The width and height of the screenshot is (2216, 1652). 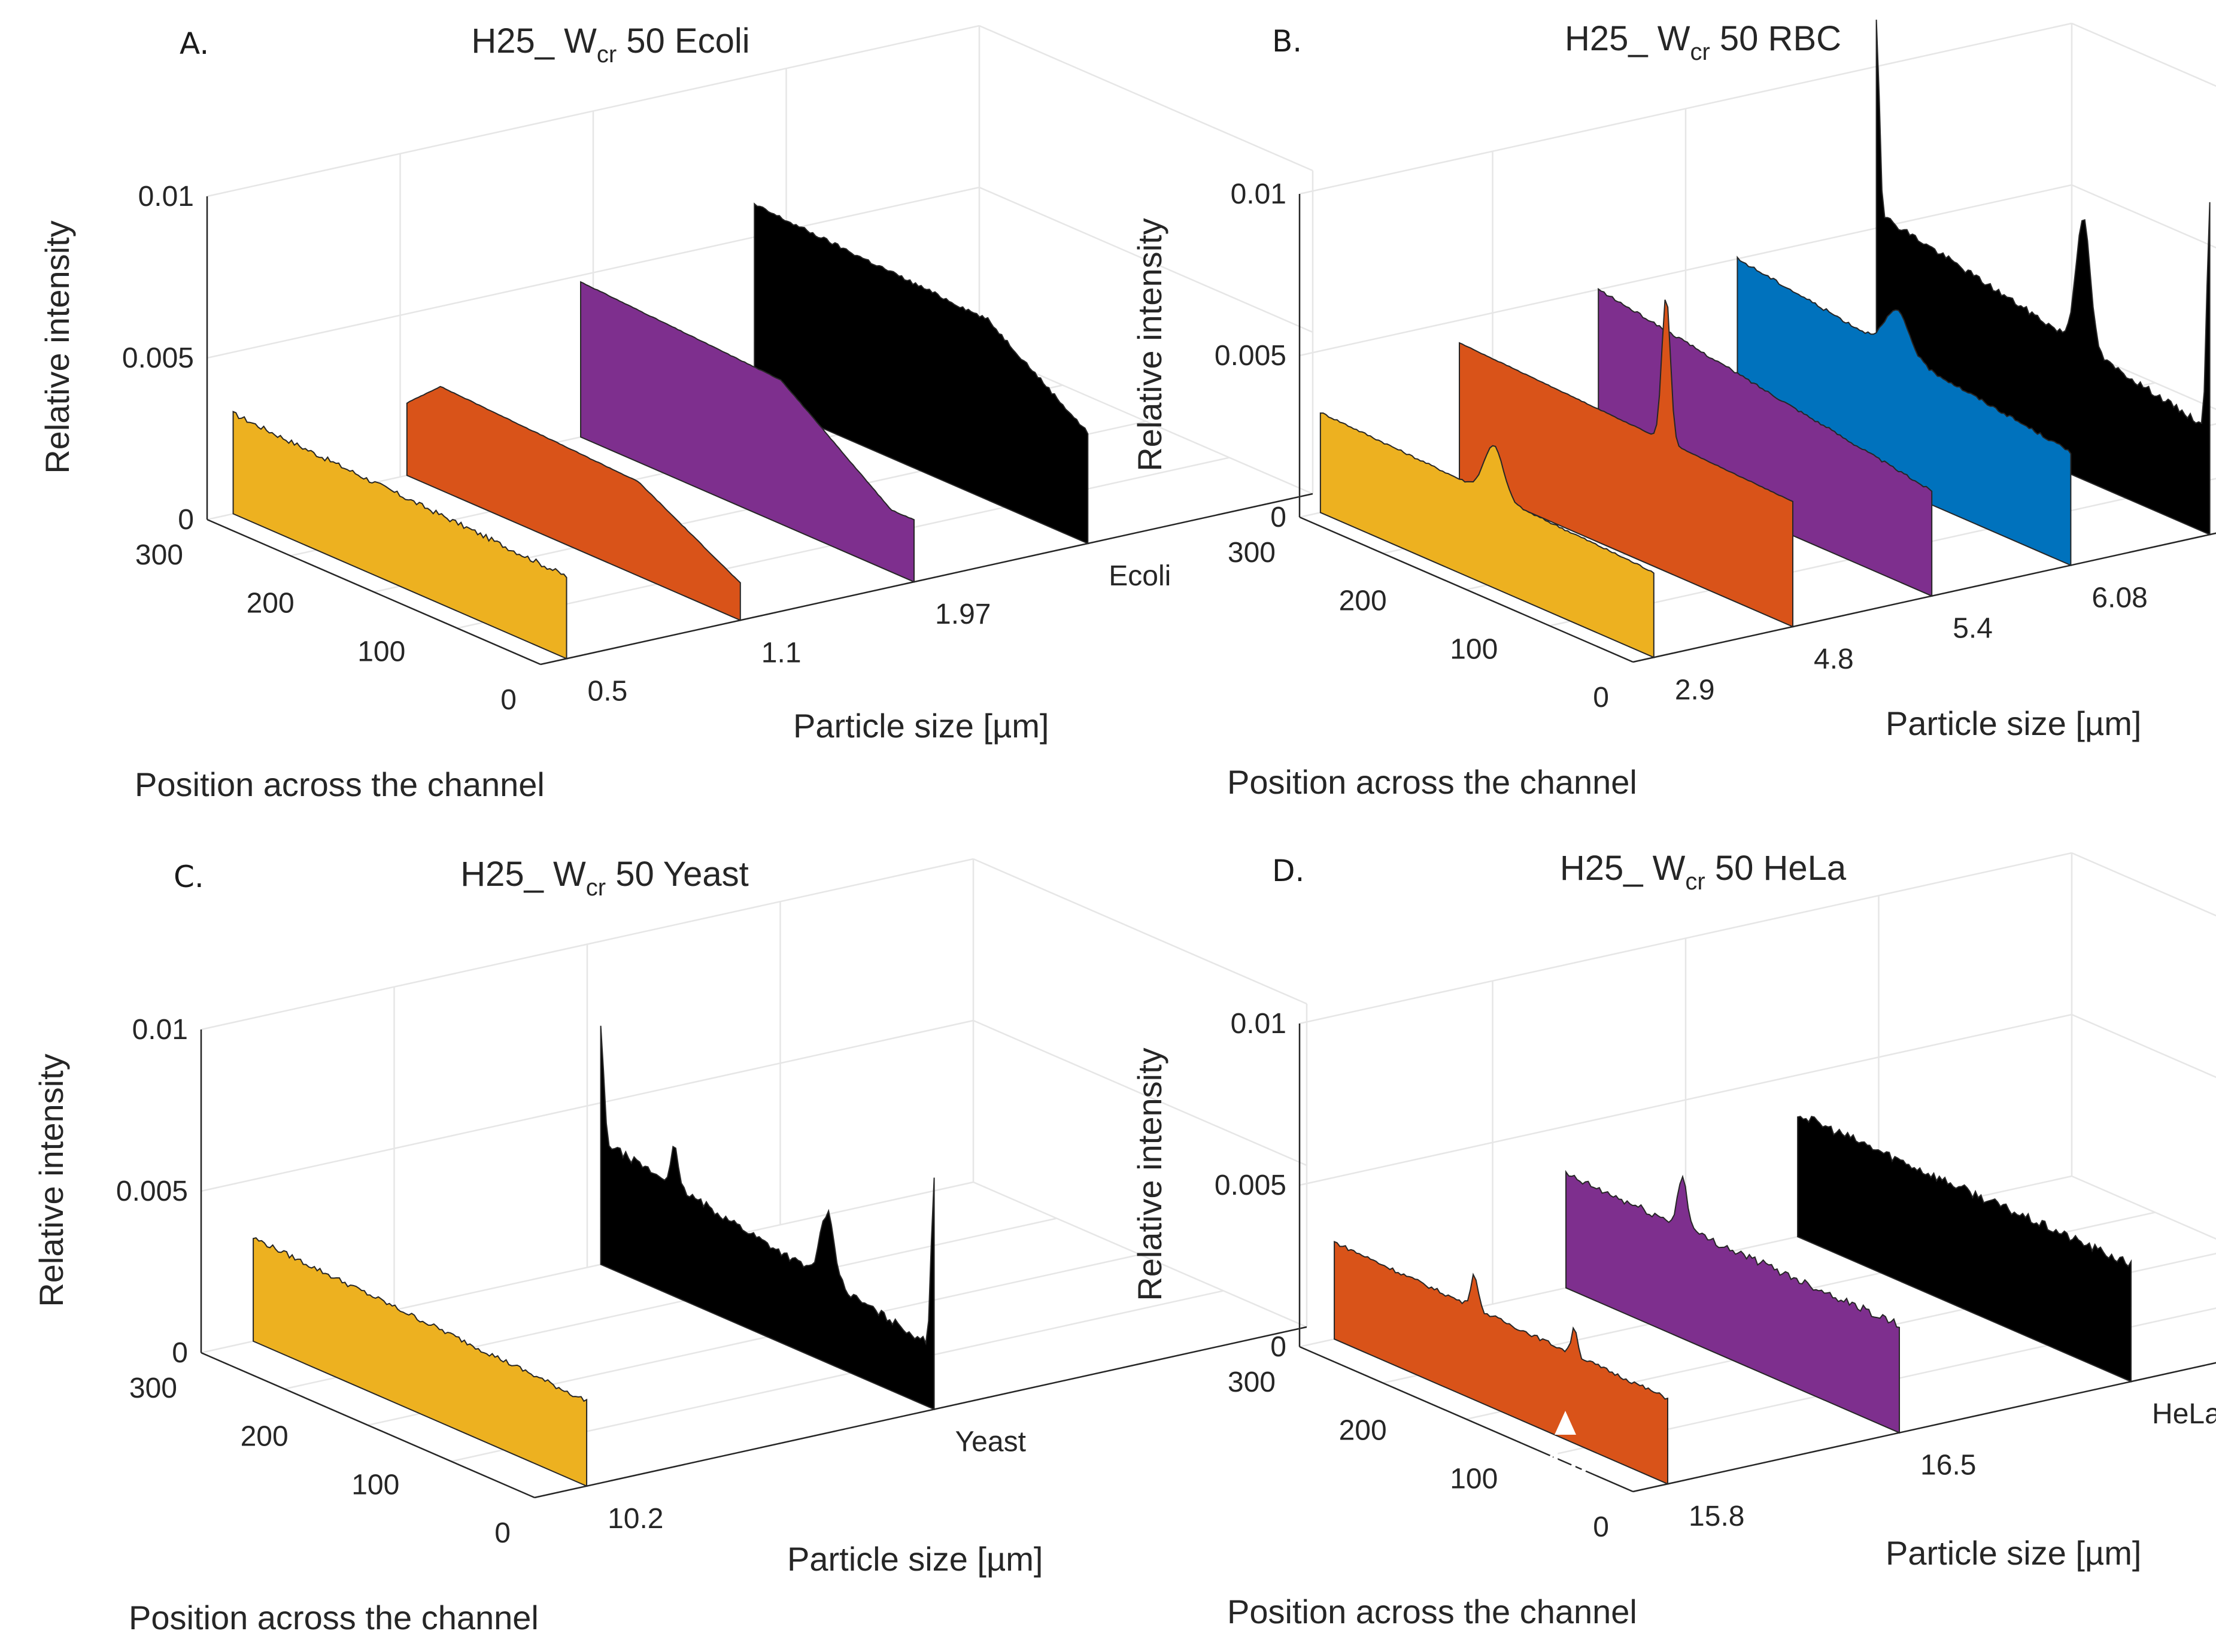 I want to click on panel-letter: C., so click(x=189, y=877).